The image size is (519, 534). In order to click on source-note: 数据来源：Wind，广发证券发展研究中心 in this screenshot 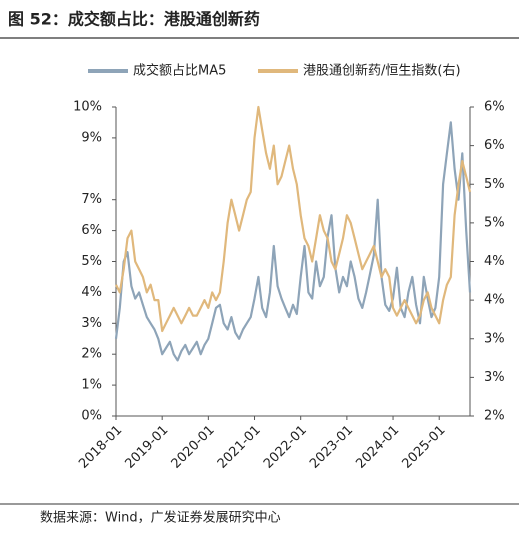, I will do `click(160, 518)`.